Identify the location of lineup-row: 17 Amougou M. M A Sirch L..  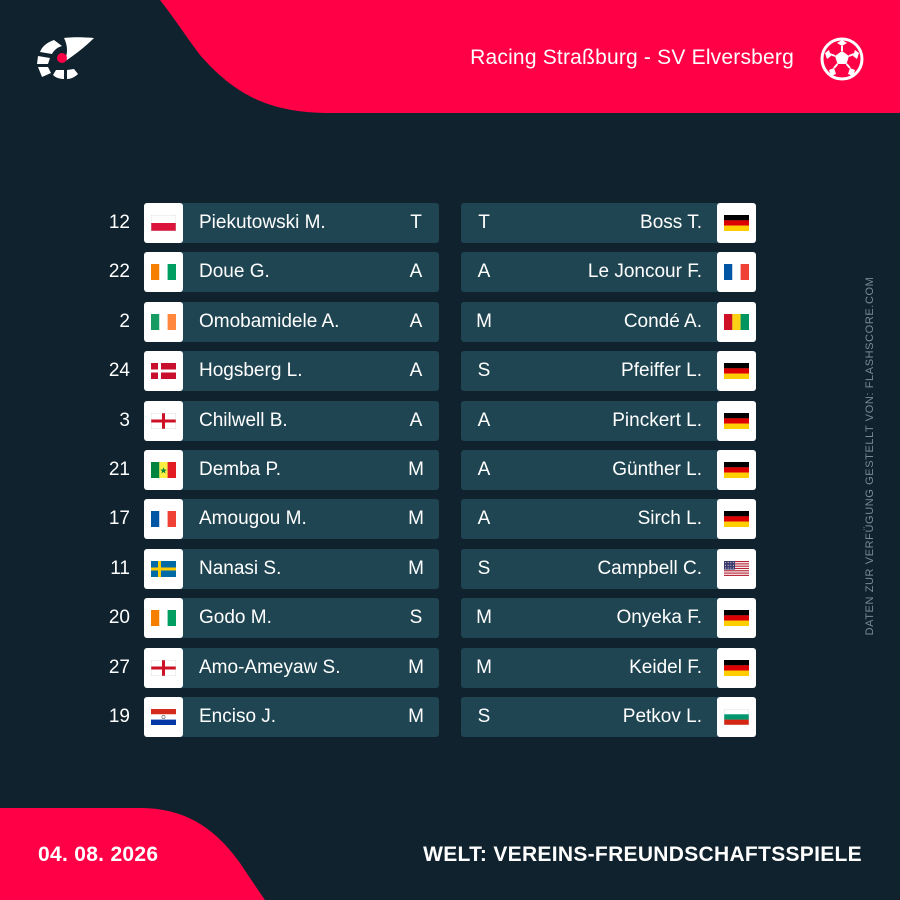
(450, 519).